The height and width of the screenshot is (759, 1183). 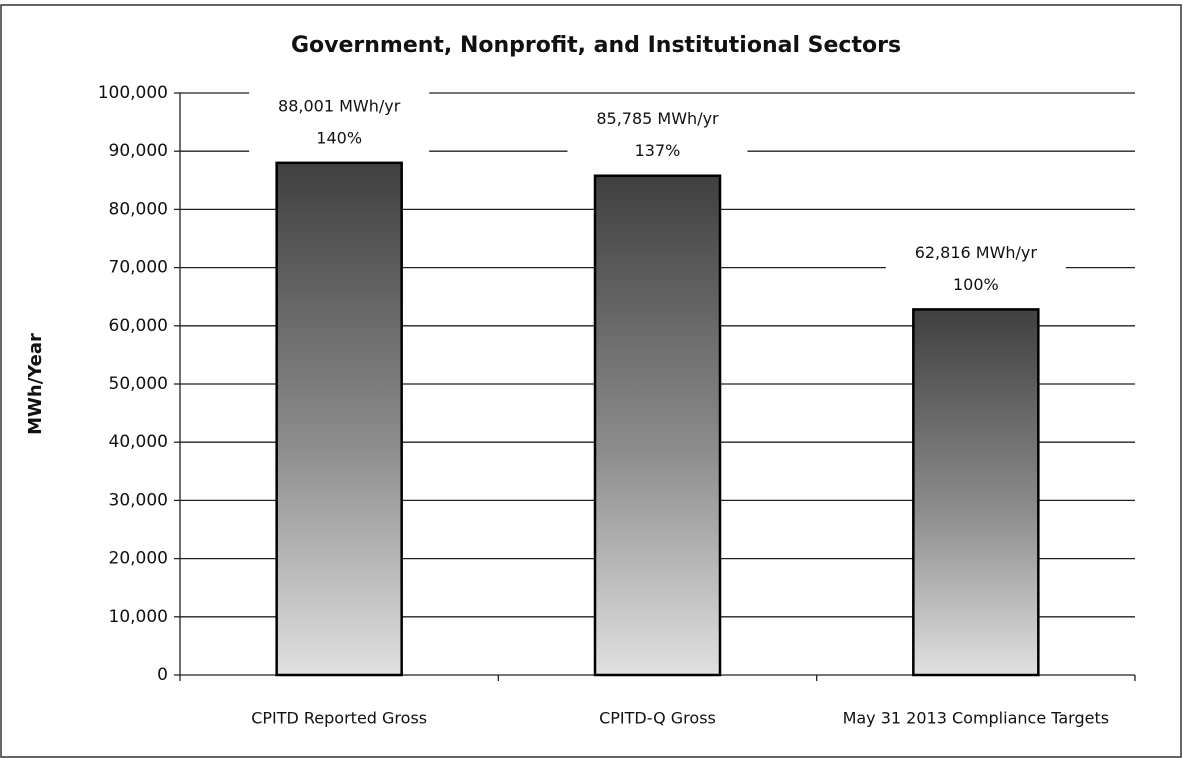 I want to click on y-tick-label: 30,000, so click(x=138, y=500).